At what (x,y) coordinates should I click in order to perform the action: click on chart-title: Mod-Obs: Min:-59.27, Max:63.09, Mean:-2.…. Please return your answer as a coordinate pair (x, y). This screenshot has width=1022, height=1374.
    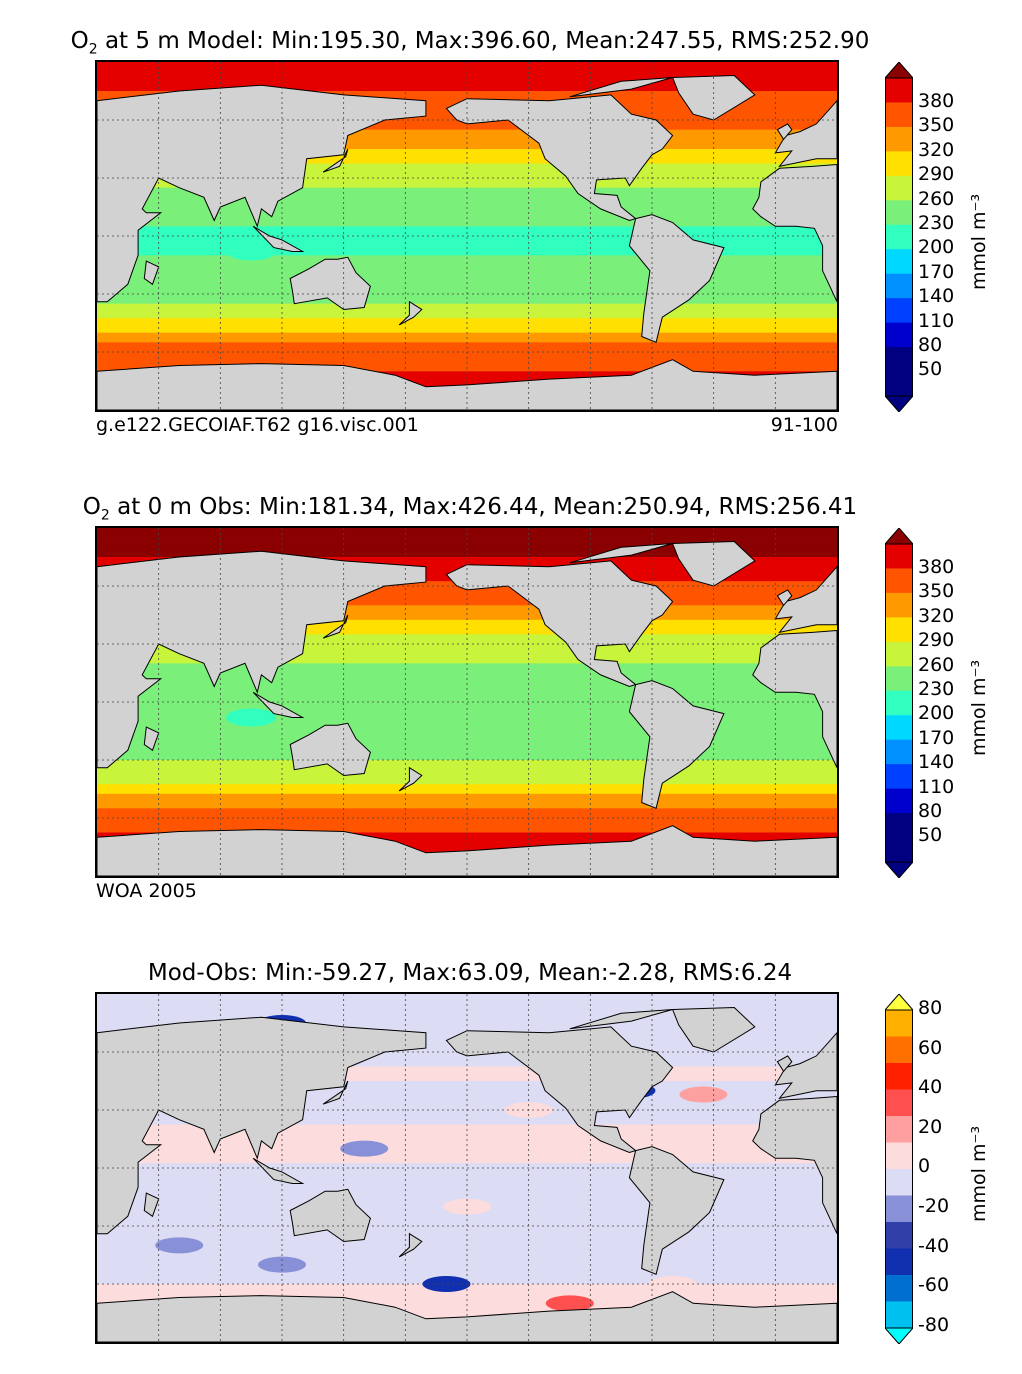
    Looking at the image, I should click on (470, 973).